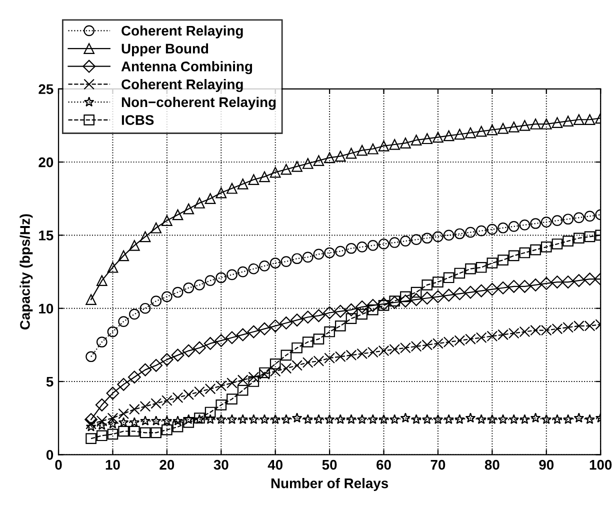  Describe the element at coordinates (46, 309) in the screenshot. I see `y-tick-label: 10` at that location.